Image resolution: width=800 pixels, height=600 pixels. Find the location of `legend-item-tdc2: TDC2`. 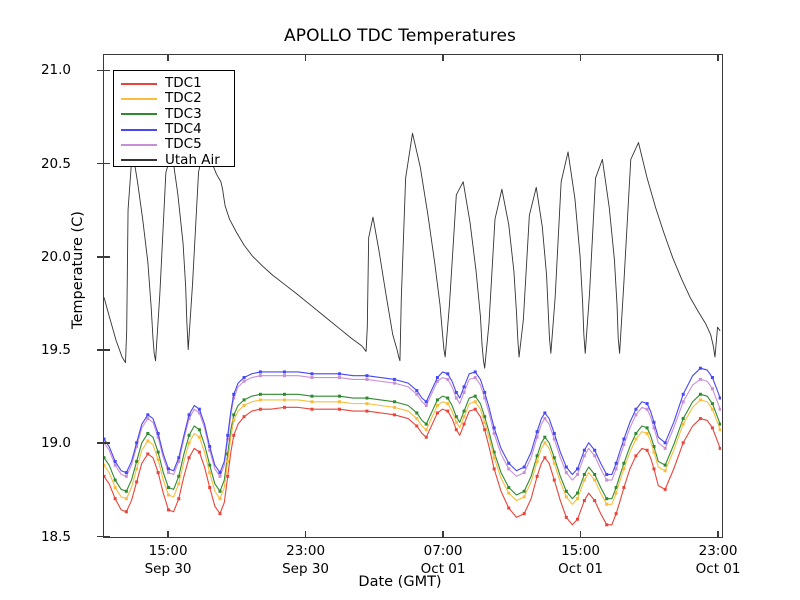

legend-item-tdc2: TDC2 is located at coordinates (174, 98).